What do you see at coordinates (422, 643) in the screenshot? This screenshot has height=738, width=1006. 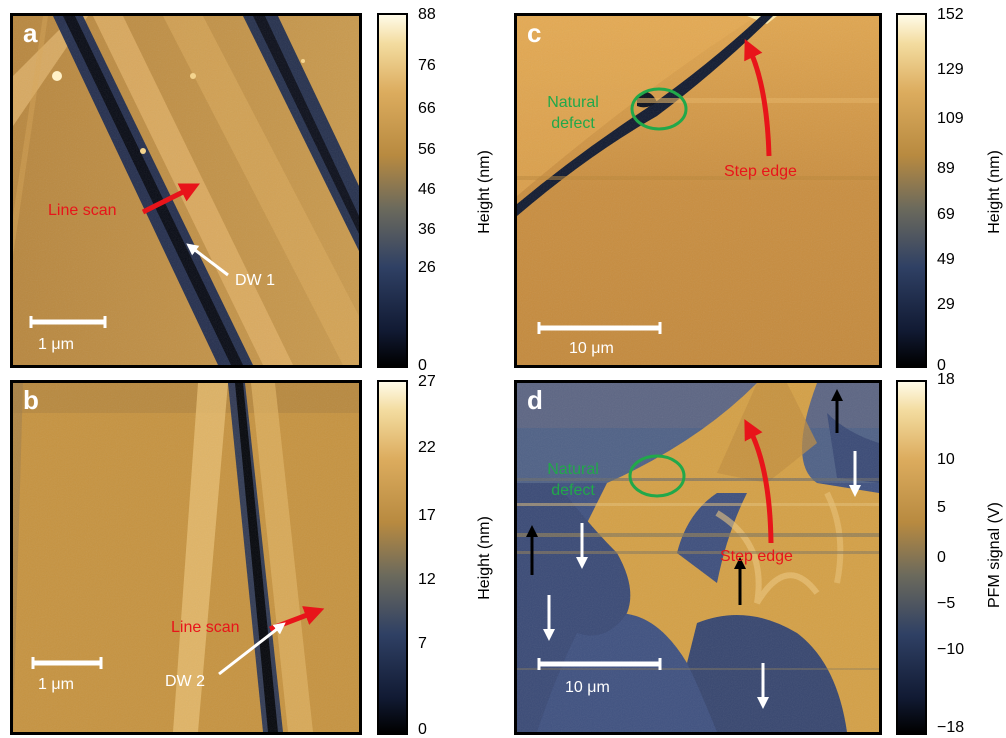 I see `colorbar-b-tick: 7` at bounding box center [422, 643].